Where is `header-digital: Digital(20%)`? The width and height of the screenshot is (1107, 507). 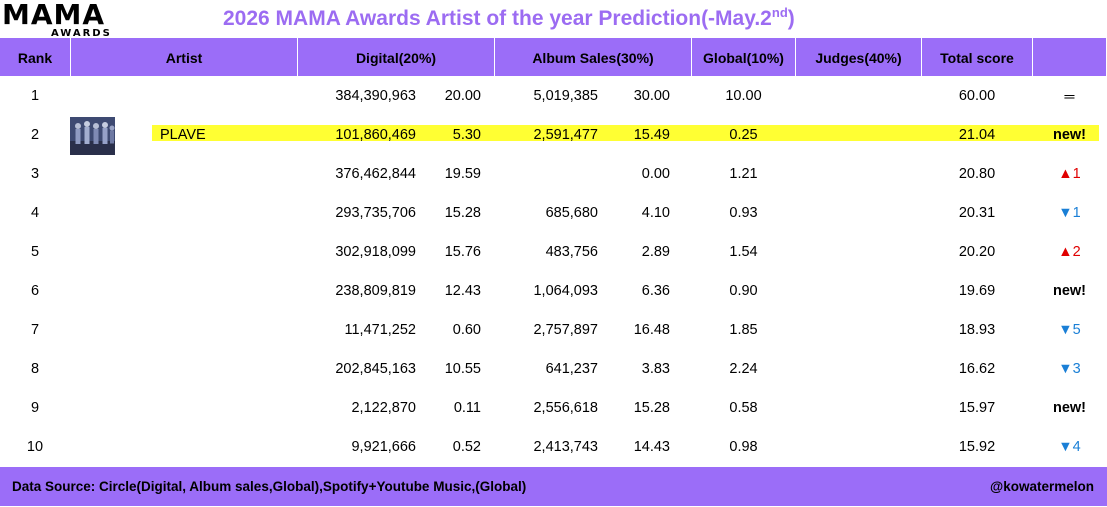
header-digital: Digital(20%) is located at coordinates (396, 58).